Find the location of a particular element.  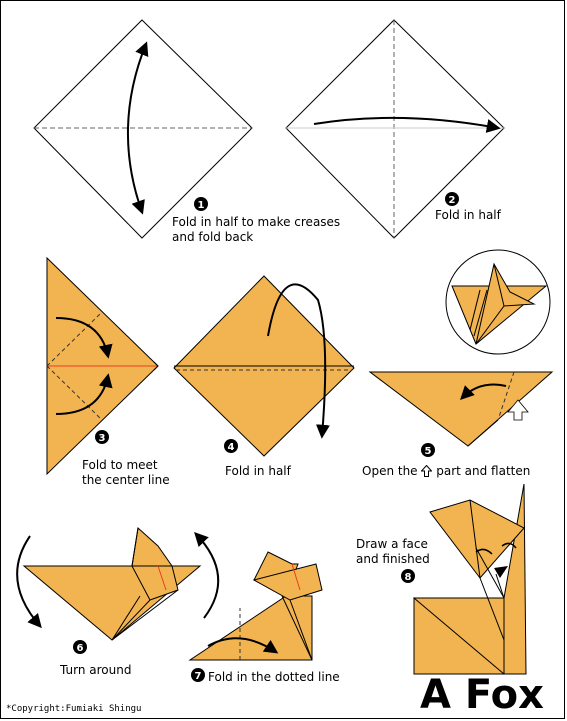

step-8-badge: 8 is located at coordinates (408, 576).